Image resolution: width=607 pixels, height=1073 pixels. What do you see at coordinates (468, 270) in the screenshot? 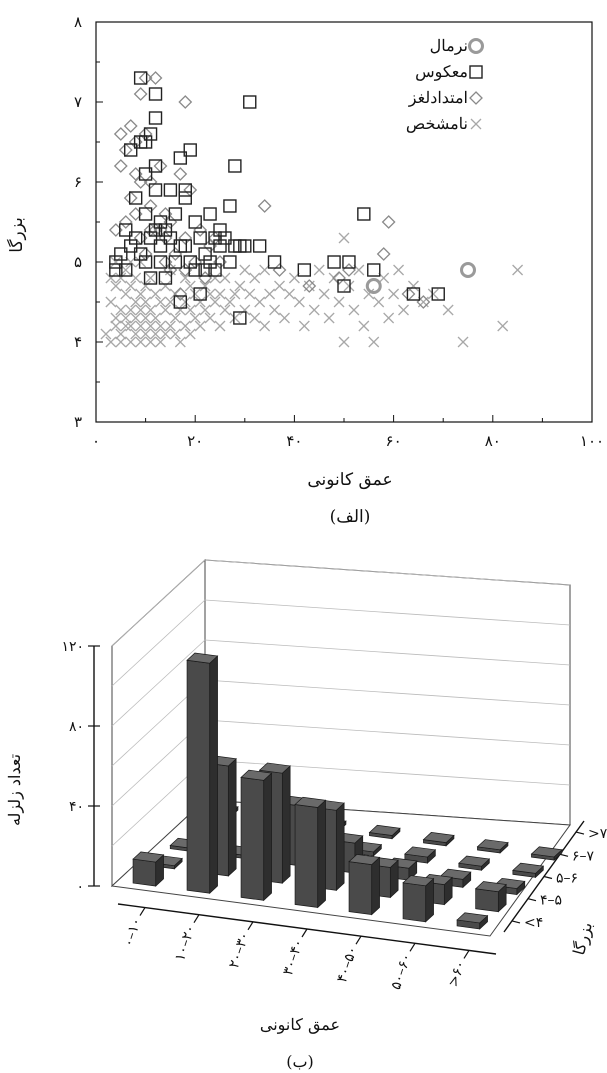
I see `data-point-circle` at bounding box center [468, 270].